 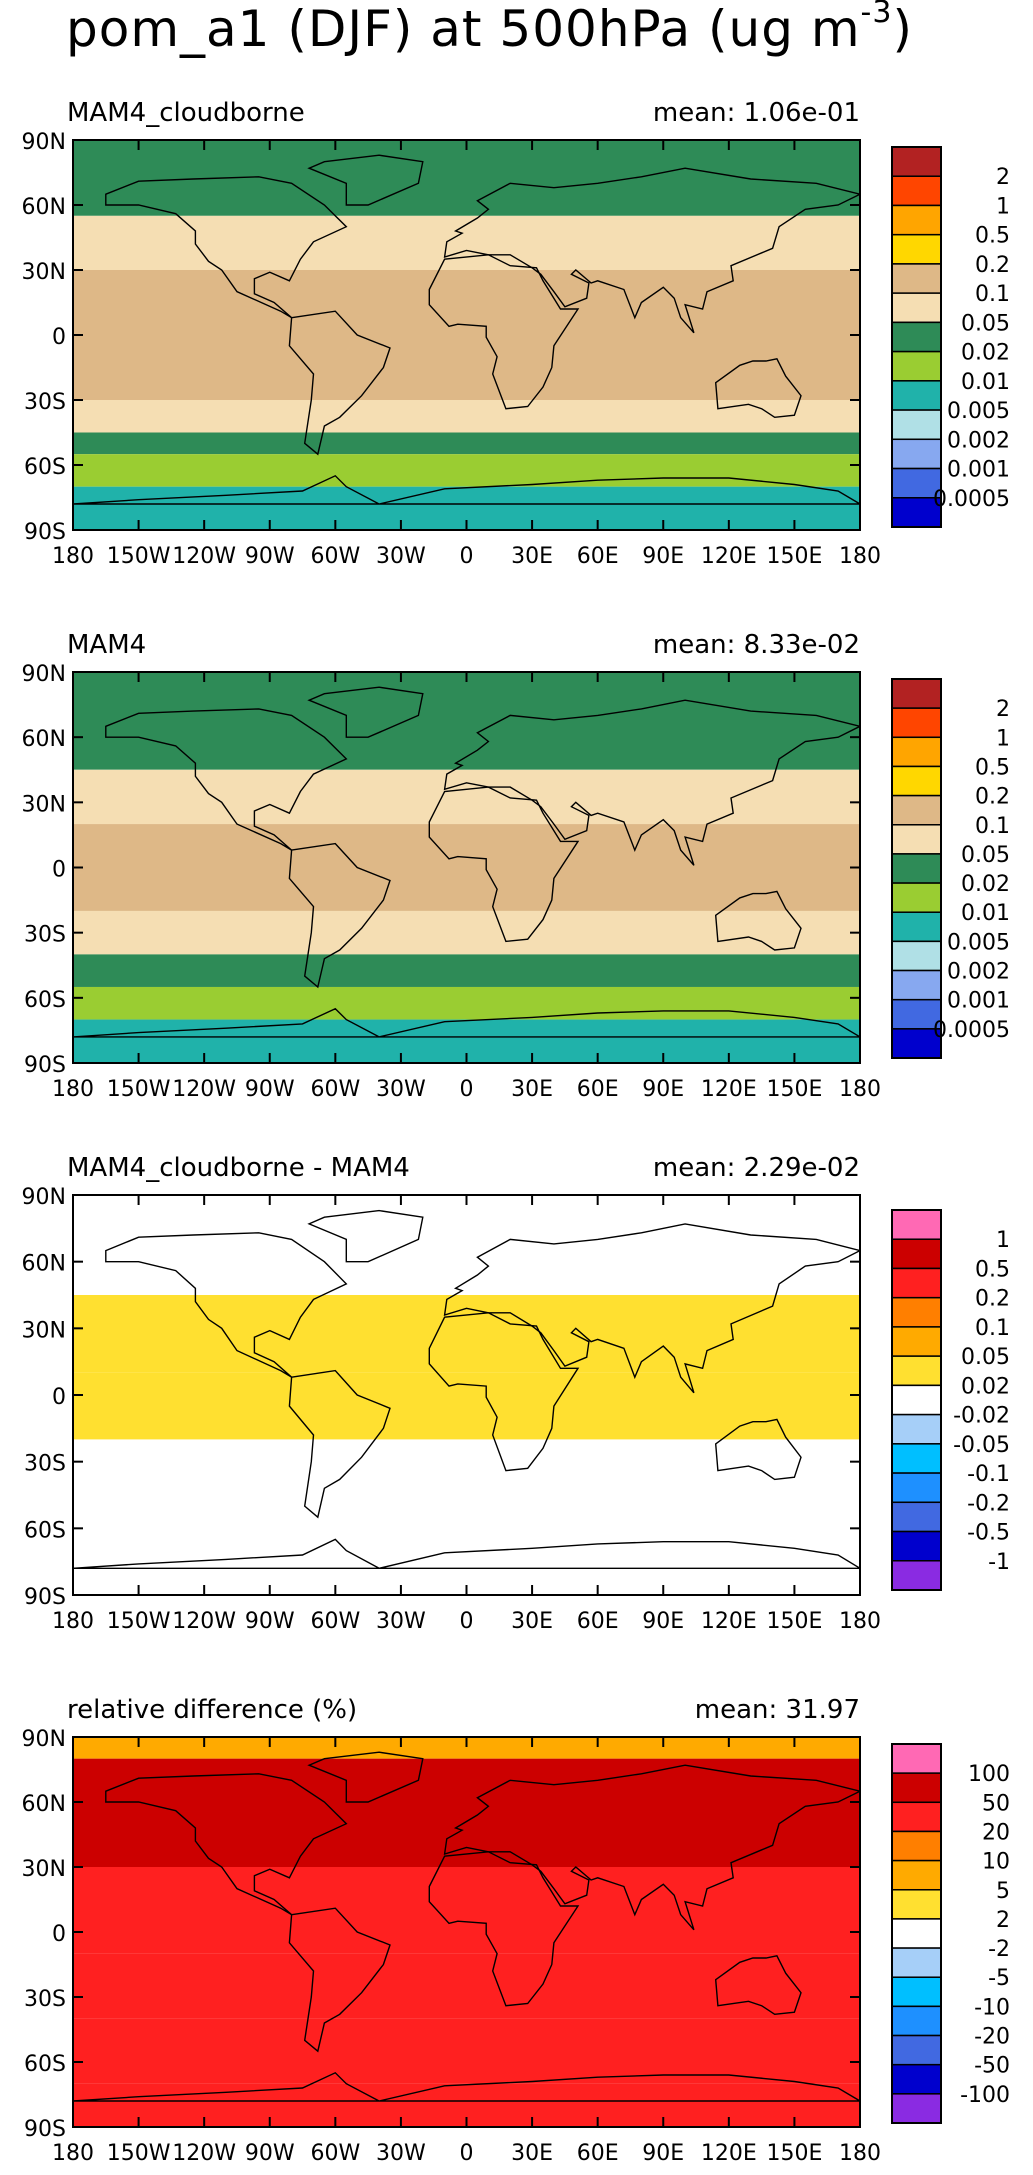 What do you see at coordinates (186, 113) in the screenshot?
I see `panel-title: MAM4_cloudborne` at bounding box center [186, 113].